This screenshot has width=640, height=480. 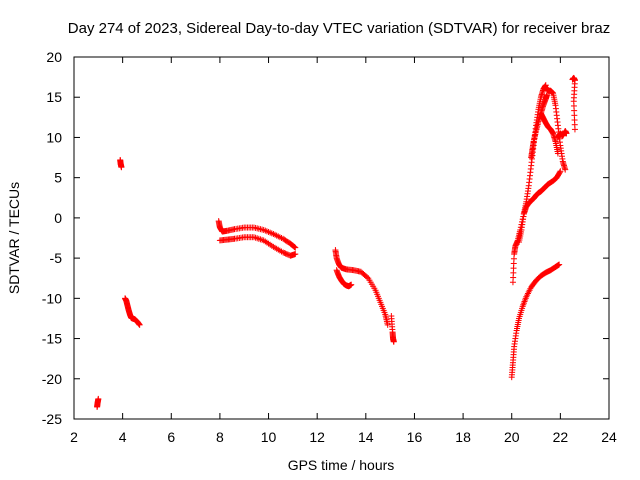 What do you see at coordinates (52, 419) in the screenshot?
I see `y-tick-label: -25` at bounding box center [52, 419].